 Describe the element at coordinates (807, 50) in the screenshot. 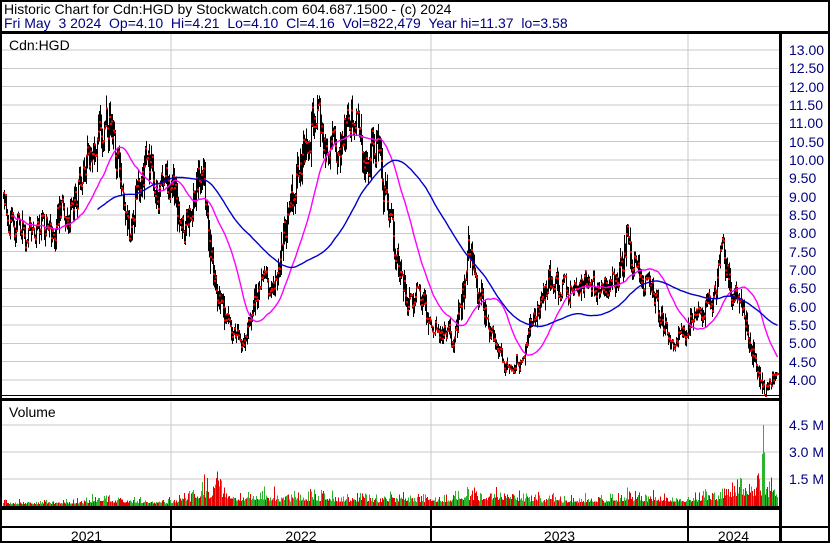

I see `price-axis-tick: 13.00` at that location.